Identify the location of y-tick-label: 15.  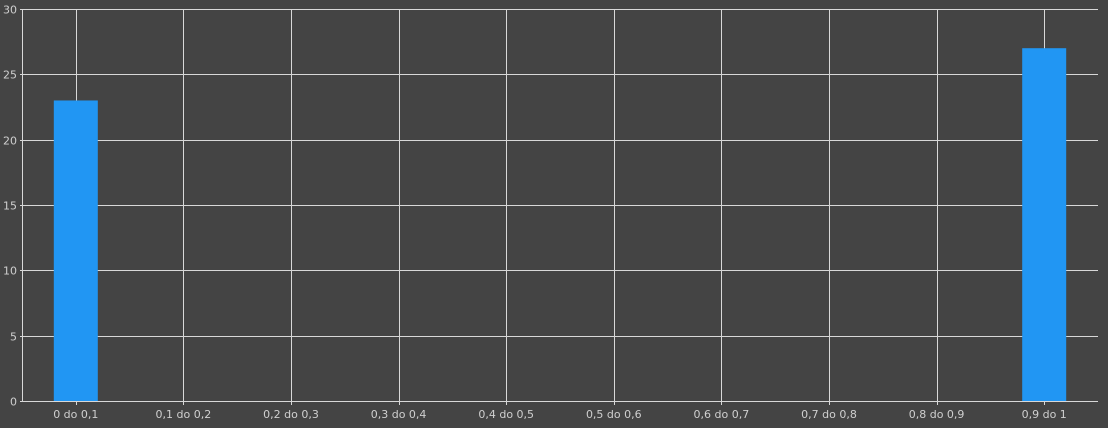
(10, 206).